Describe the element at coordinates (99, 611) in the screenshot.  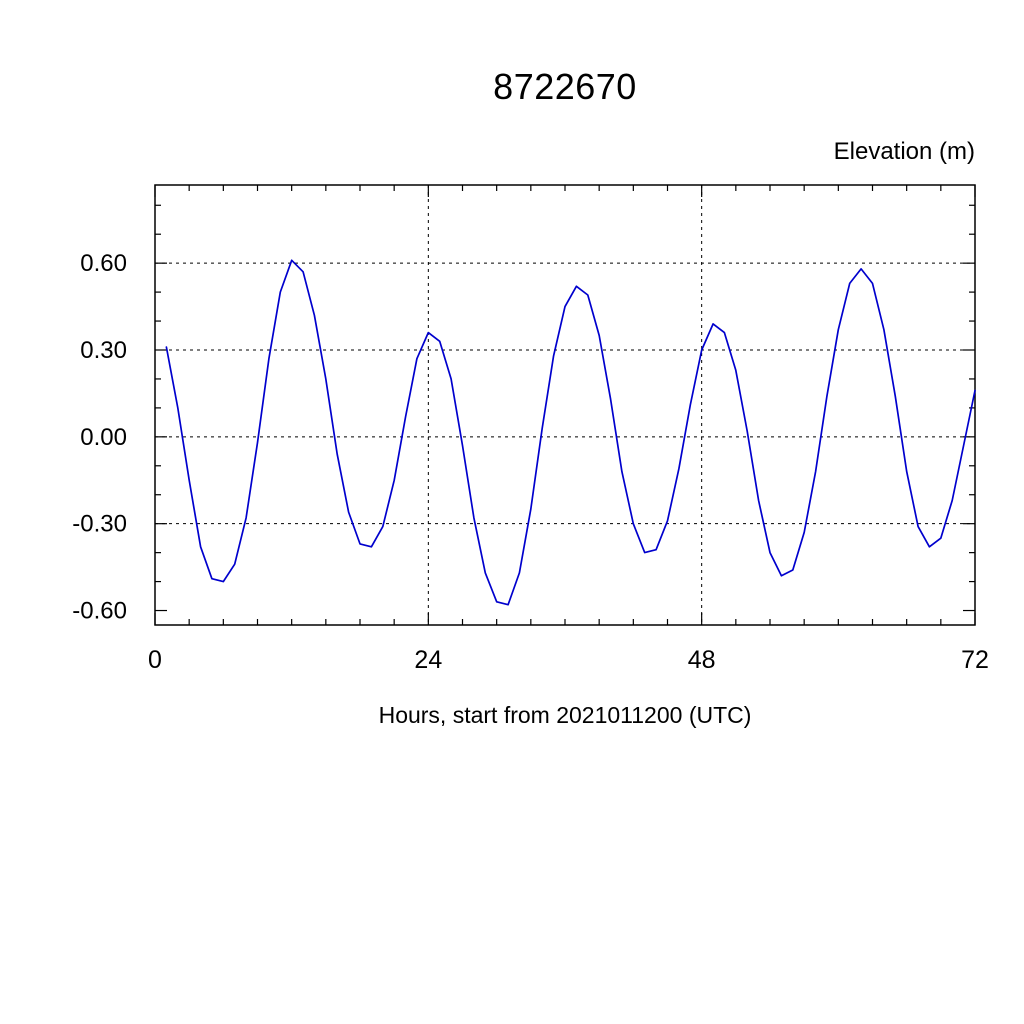
I see `y-tick-label: -0.60` at that location.